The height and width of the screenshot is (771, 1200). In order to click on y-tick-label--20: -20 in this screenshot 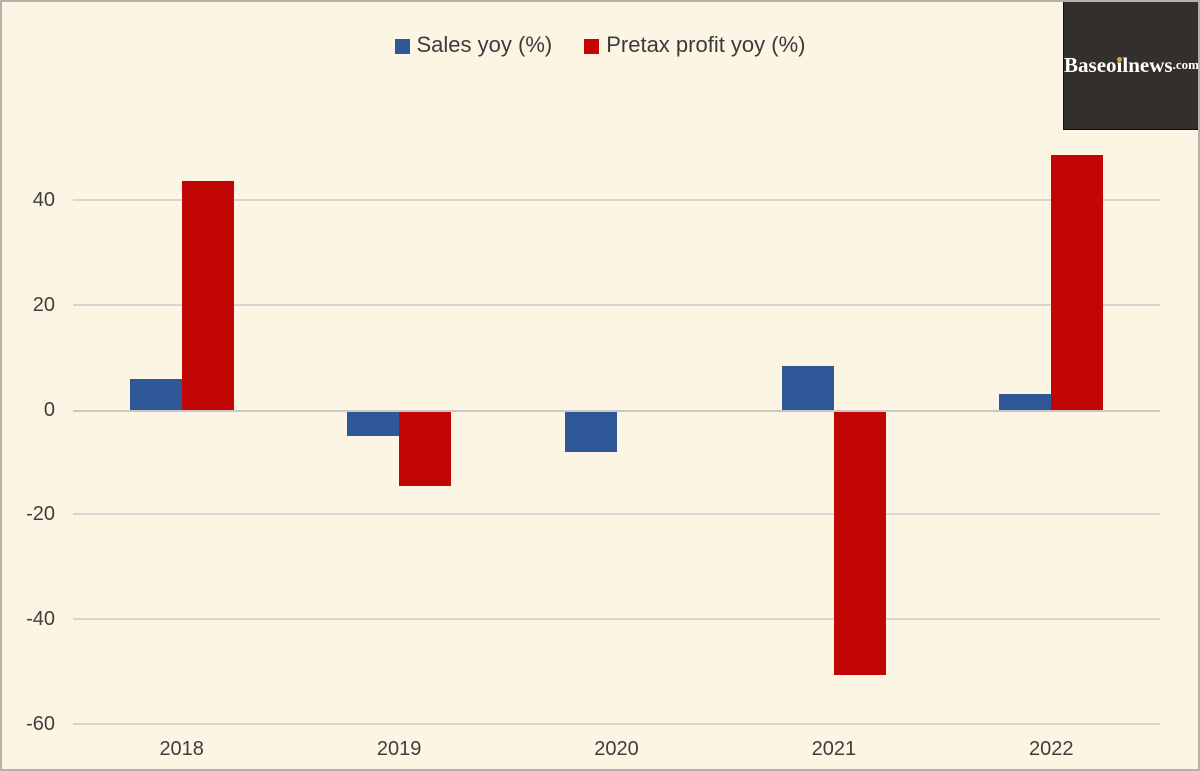, I will do `click(40, 514)`.